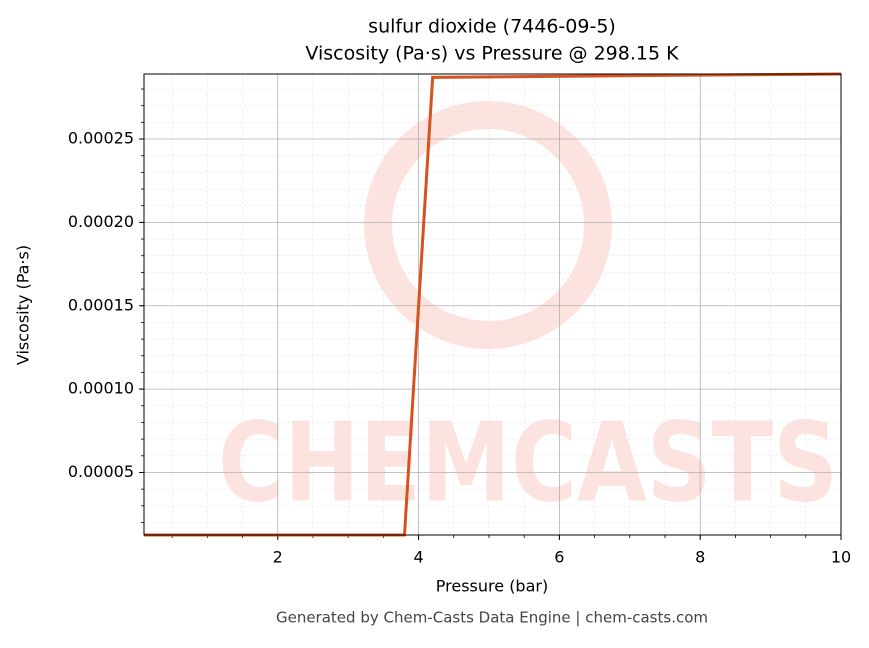  I want to click on y-tick-label: 0.00025, so click(101, 138).